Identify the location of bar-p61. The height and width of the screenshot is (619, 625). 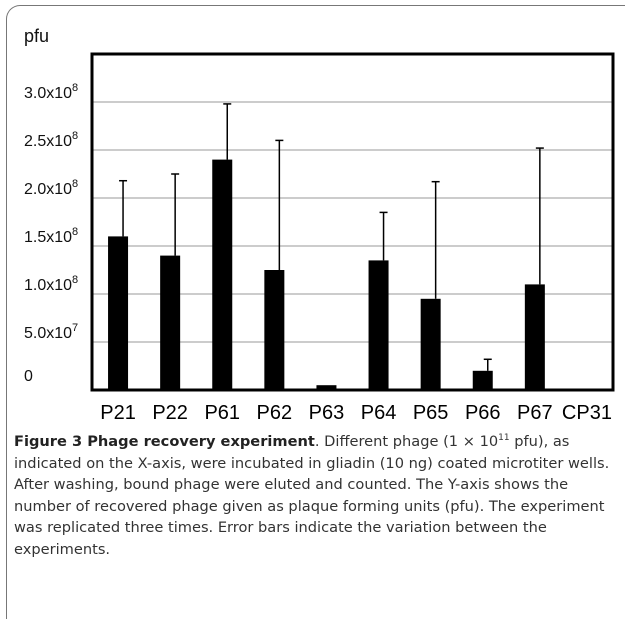
(222, 274).